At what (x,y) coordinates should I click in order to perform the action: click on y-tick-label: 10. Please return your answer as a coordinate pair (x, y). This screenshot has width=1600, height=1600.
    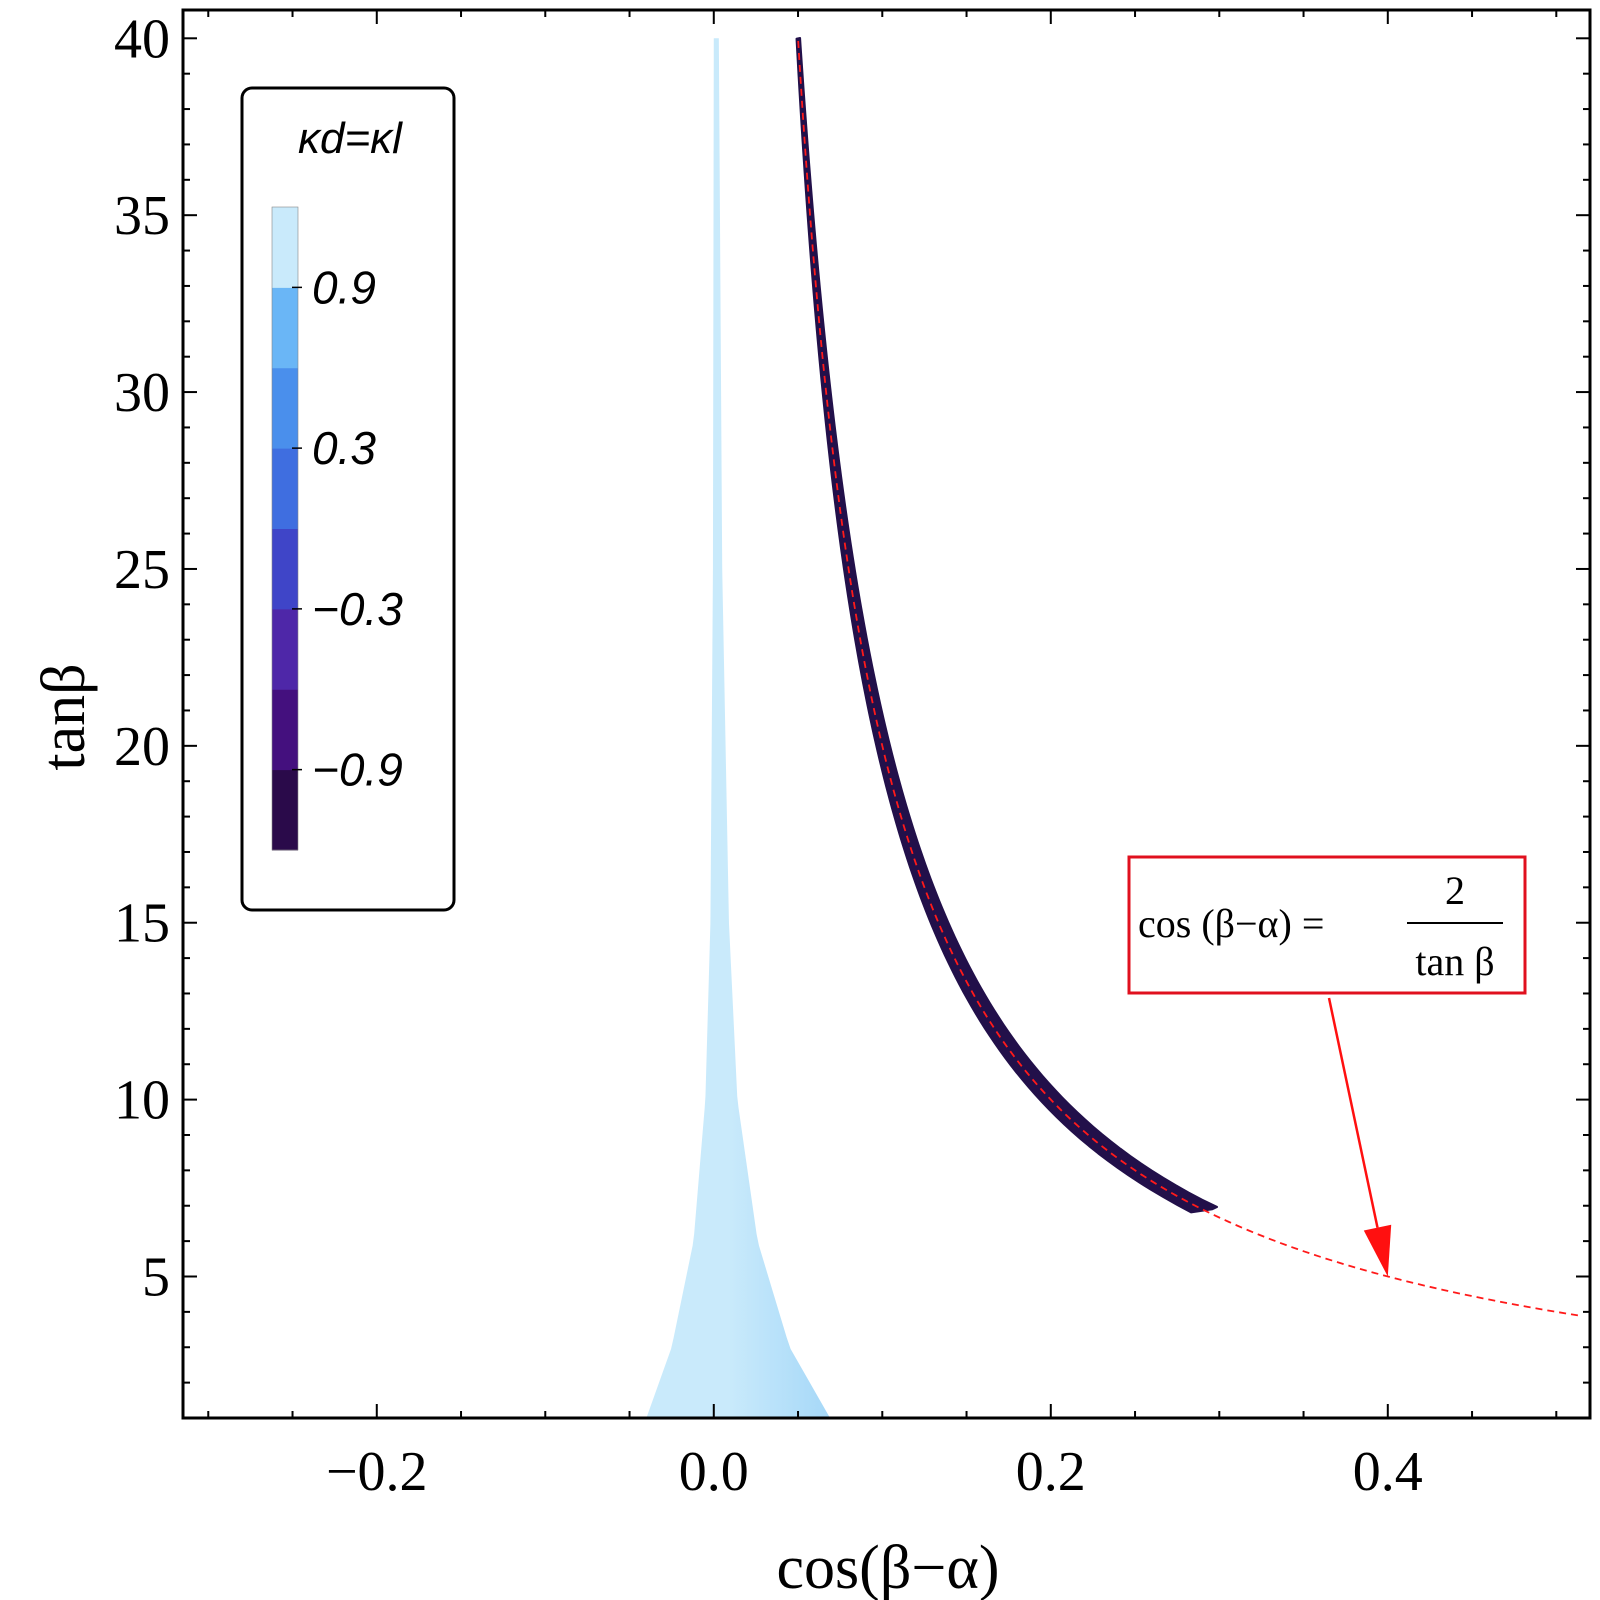
    Looking at the image, I should click on (142, 1101).